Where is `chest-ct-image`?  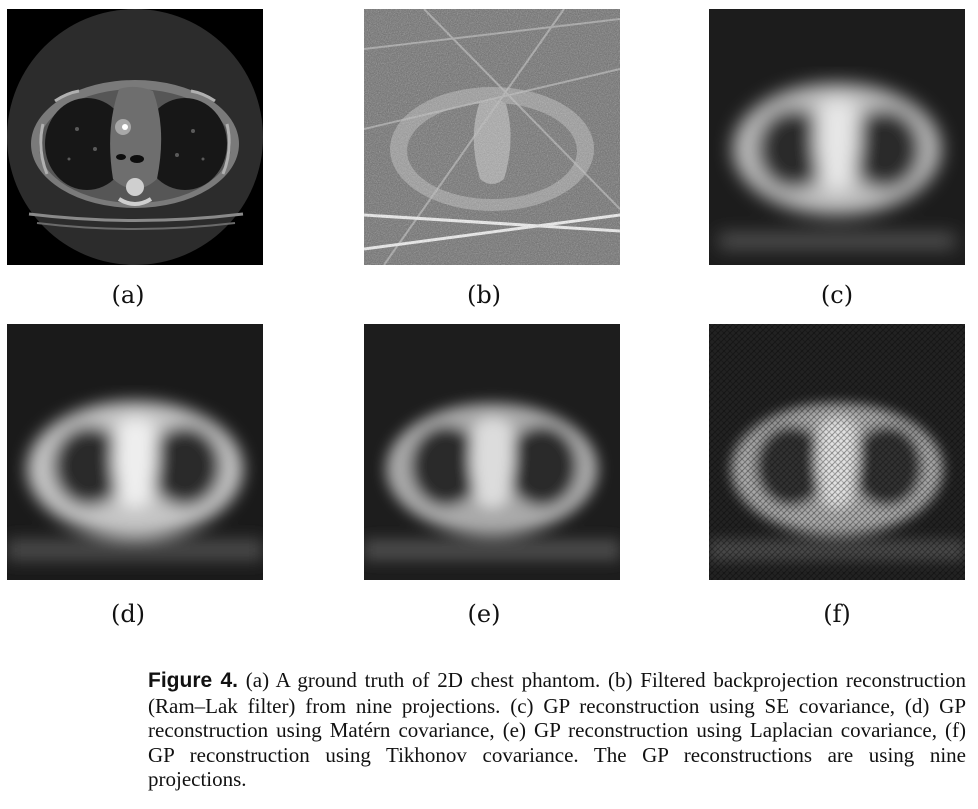 chest-ct-image is located at coordinates (135, 137).